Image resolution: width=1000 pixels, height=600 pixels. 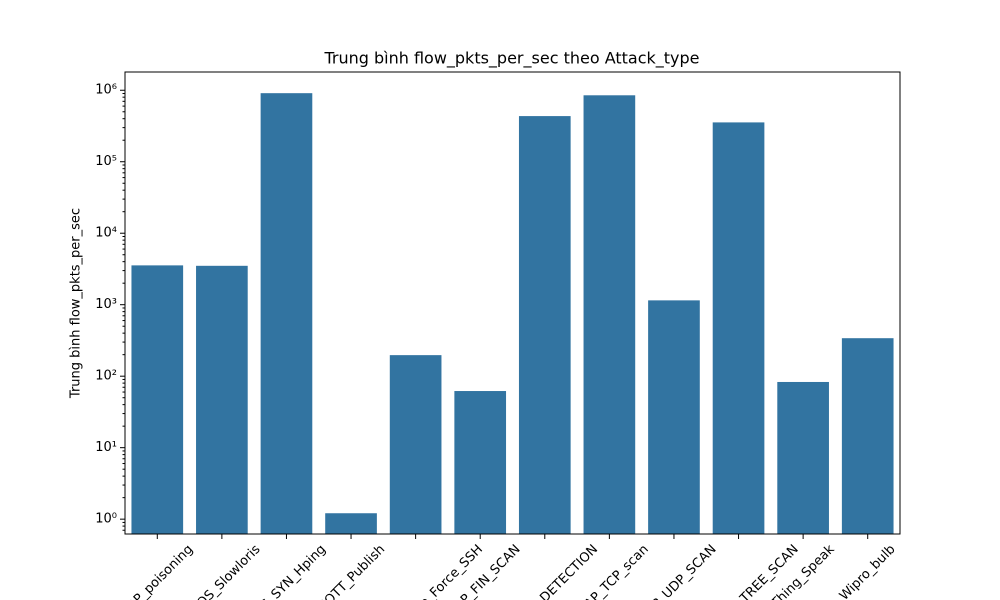 What do you see at coordinates (106, 376) in the screenshot?
I see `y-tick-label: 10²` at bounding box center [106, 376].